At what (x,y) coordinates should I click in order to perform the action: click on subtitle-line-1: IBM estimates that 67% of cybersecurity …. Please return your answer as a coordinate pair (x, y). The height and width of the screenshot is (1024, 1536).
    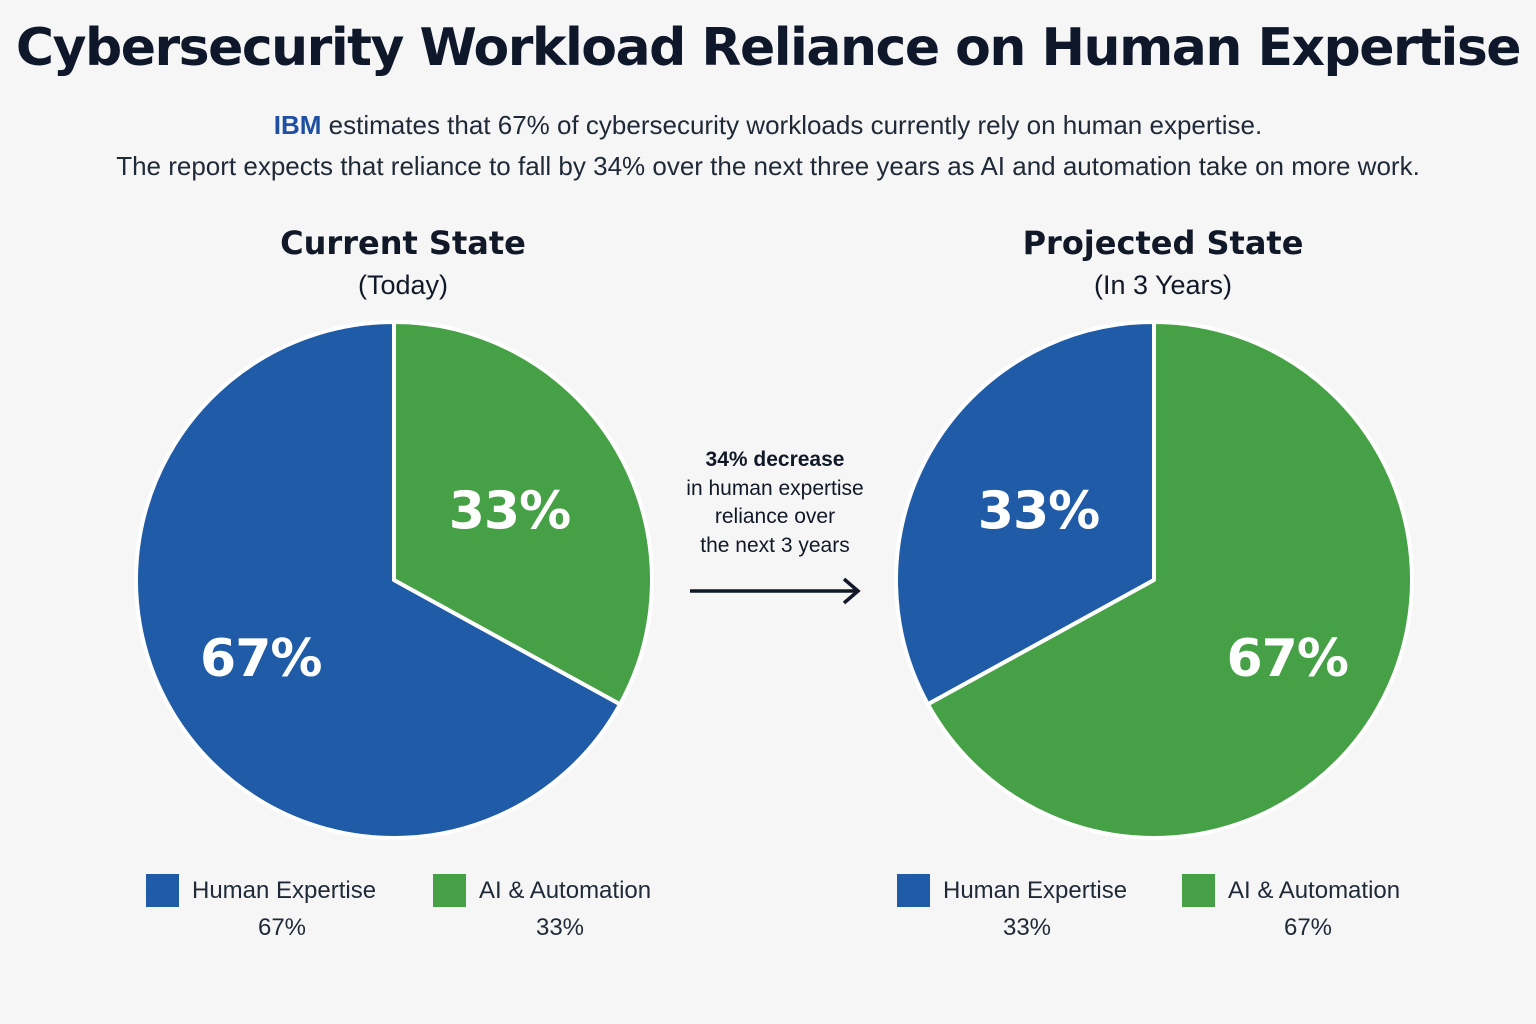
    Looking at the image, I should click on (768, 125).